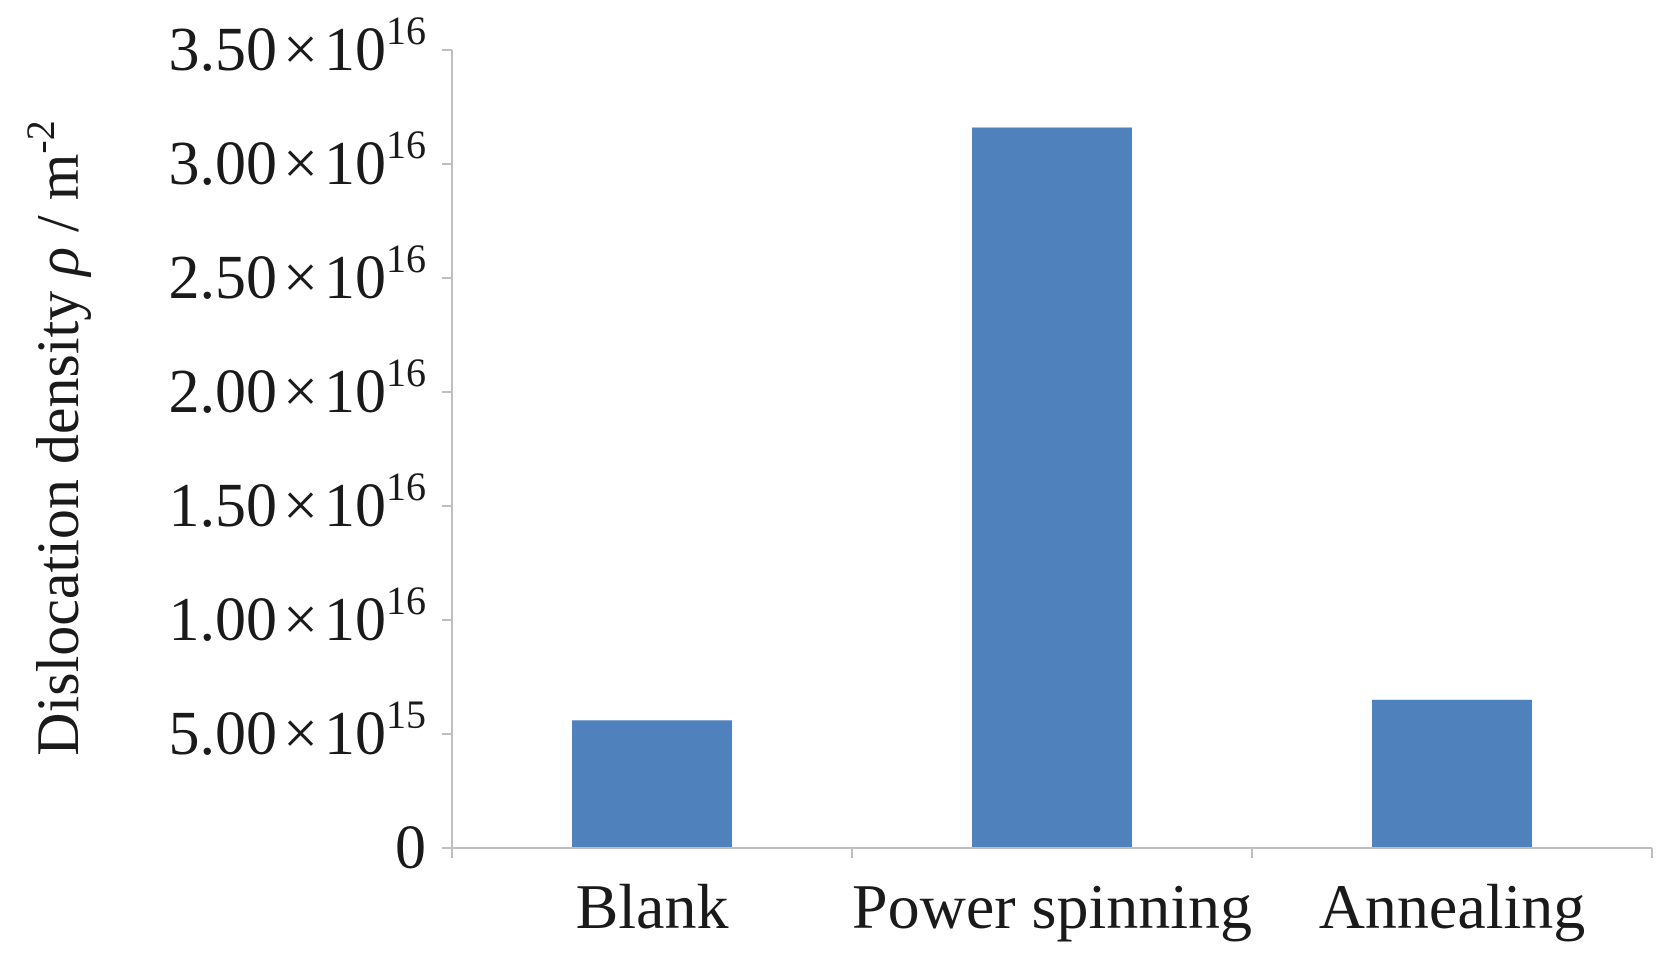  I want to click on y-tick-label: 1.50×10¹⁶, so click(297, 502).